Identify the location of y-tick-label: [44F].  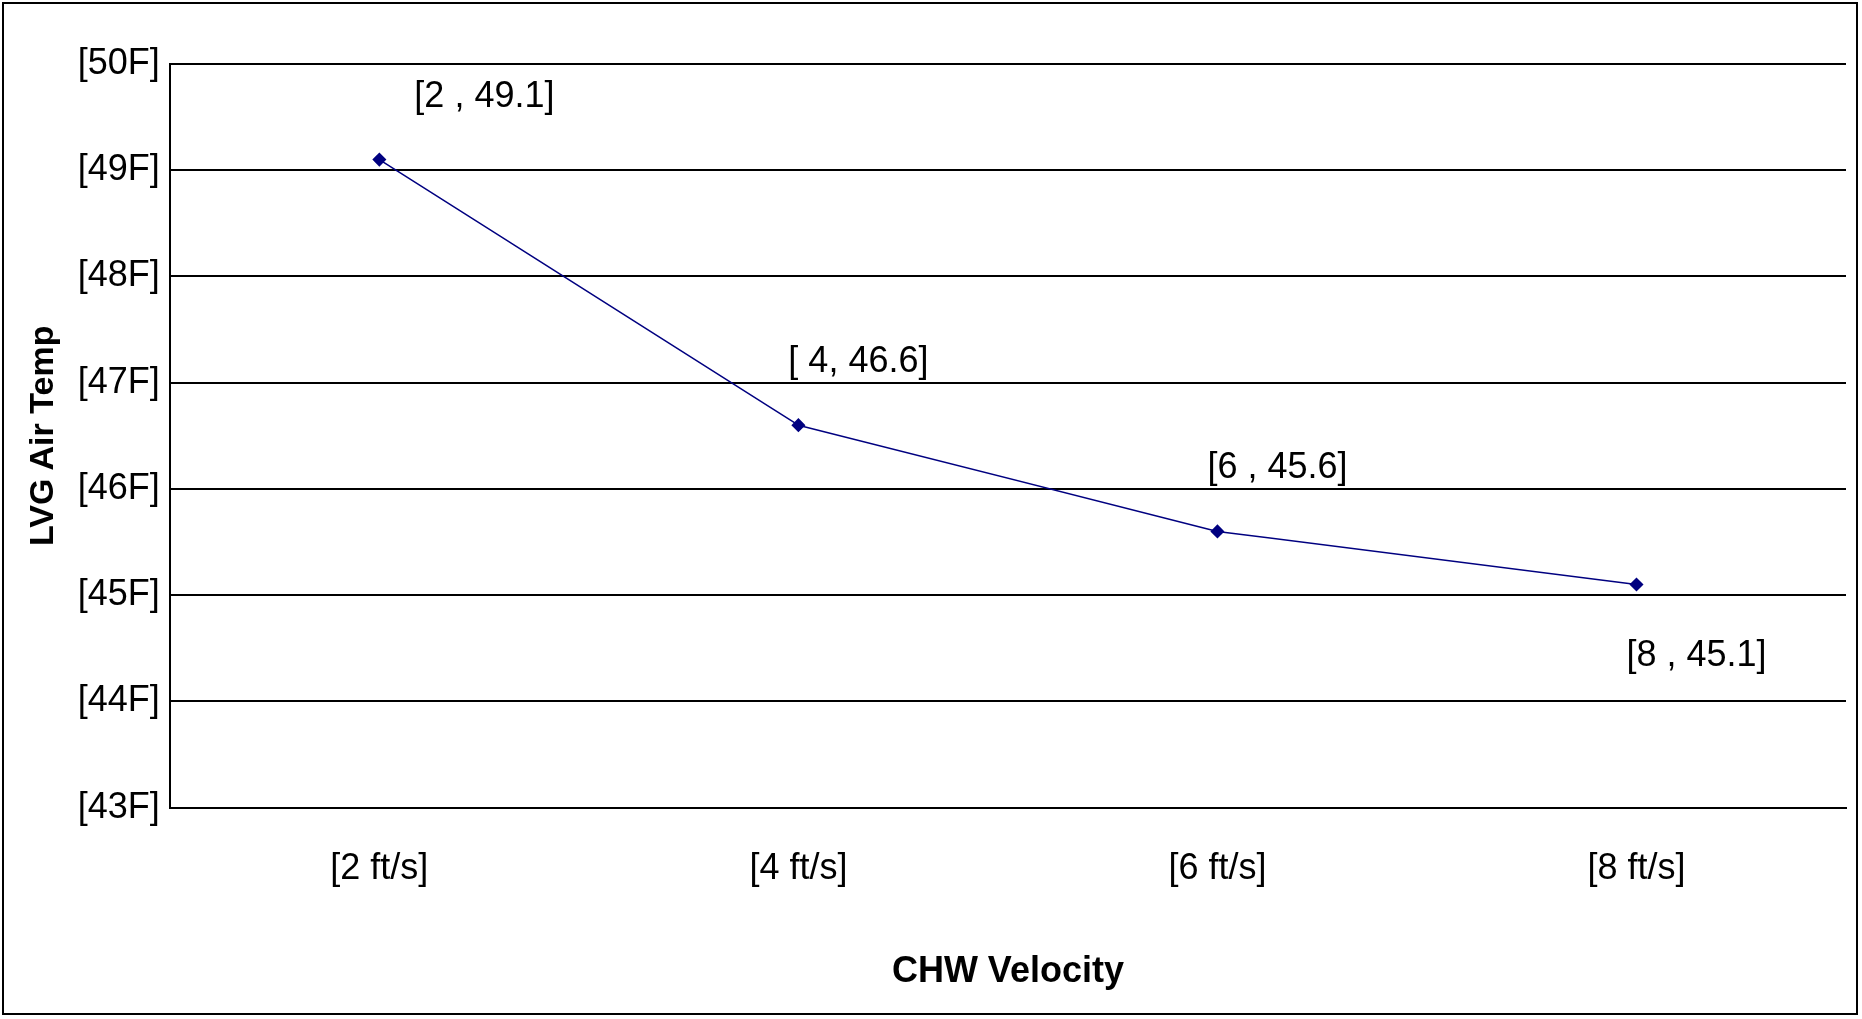
(118, 699).